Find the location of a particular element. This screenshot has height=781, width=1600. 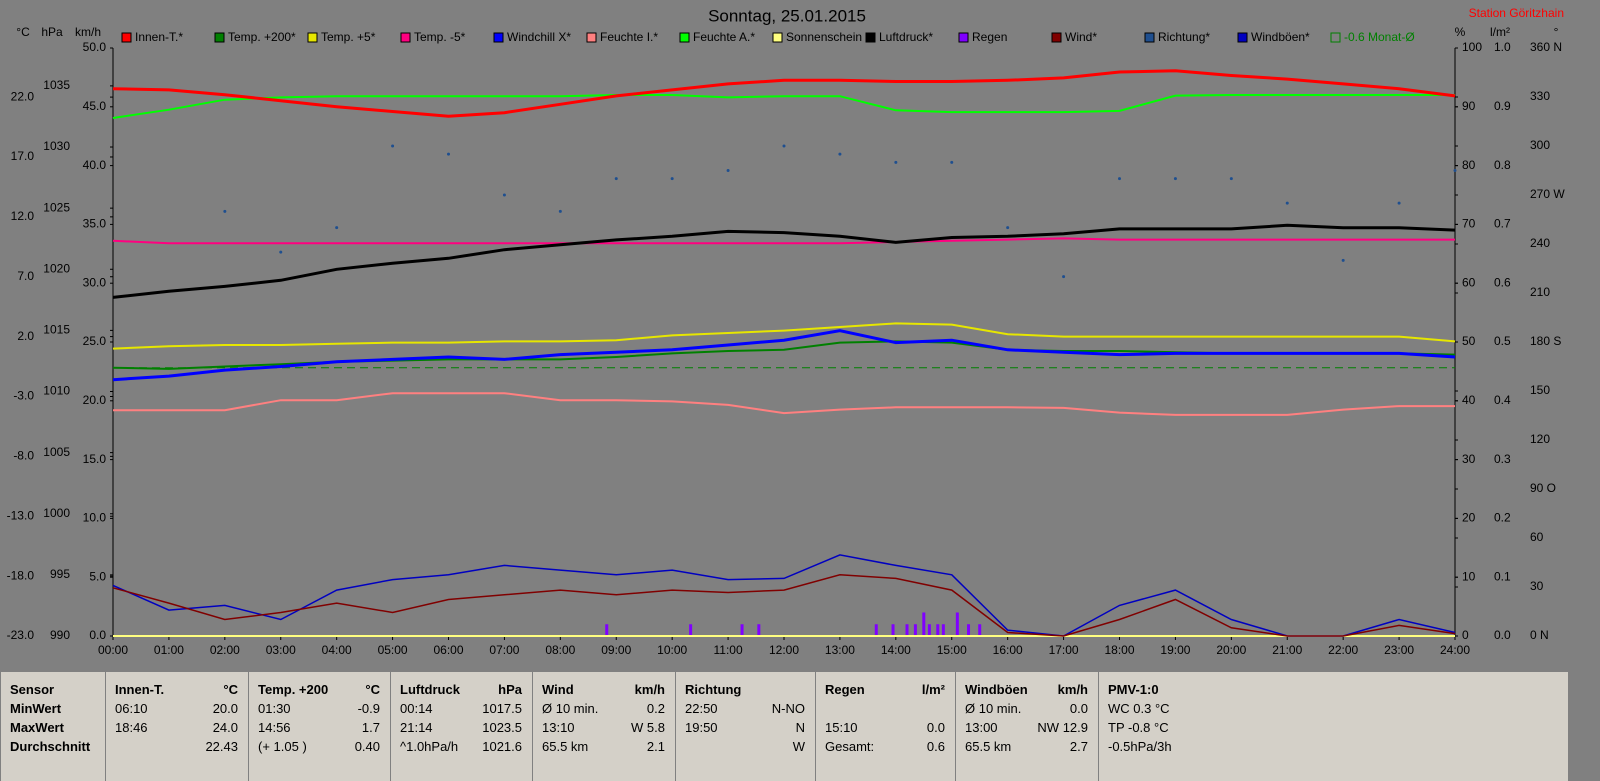

x-tick-label: 12:00 is located at coordinates (784, 650).